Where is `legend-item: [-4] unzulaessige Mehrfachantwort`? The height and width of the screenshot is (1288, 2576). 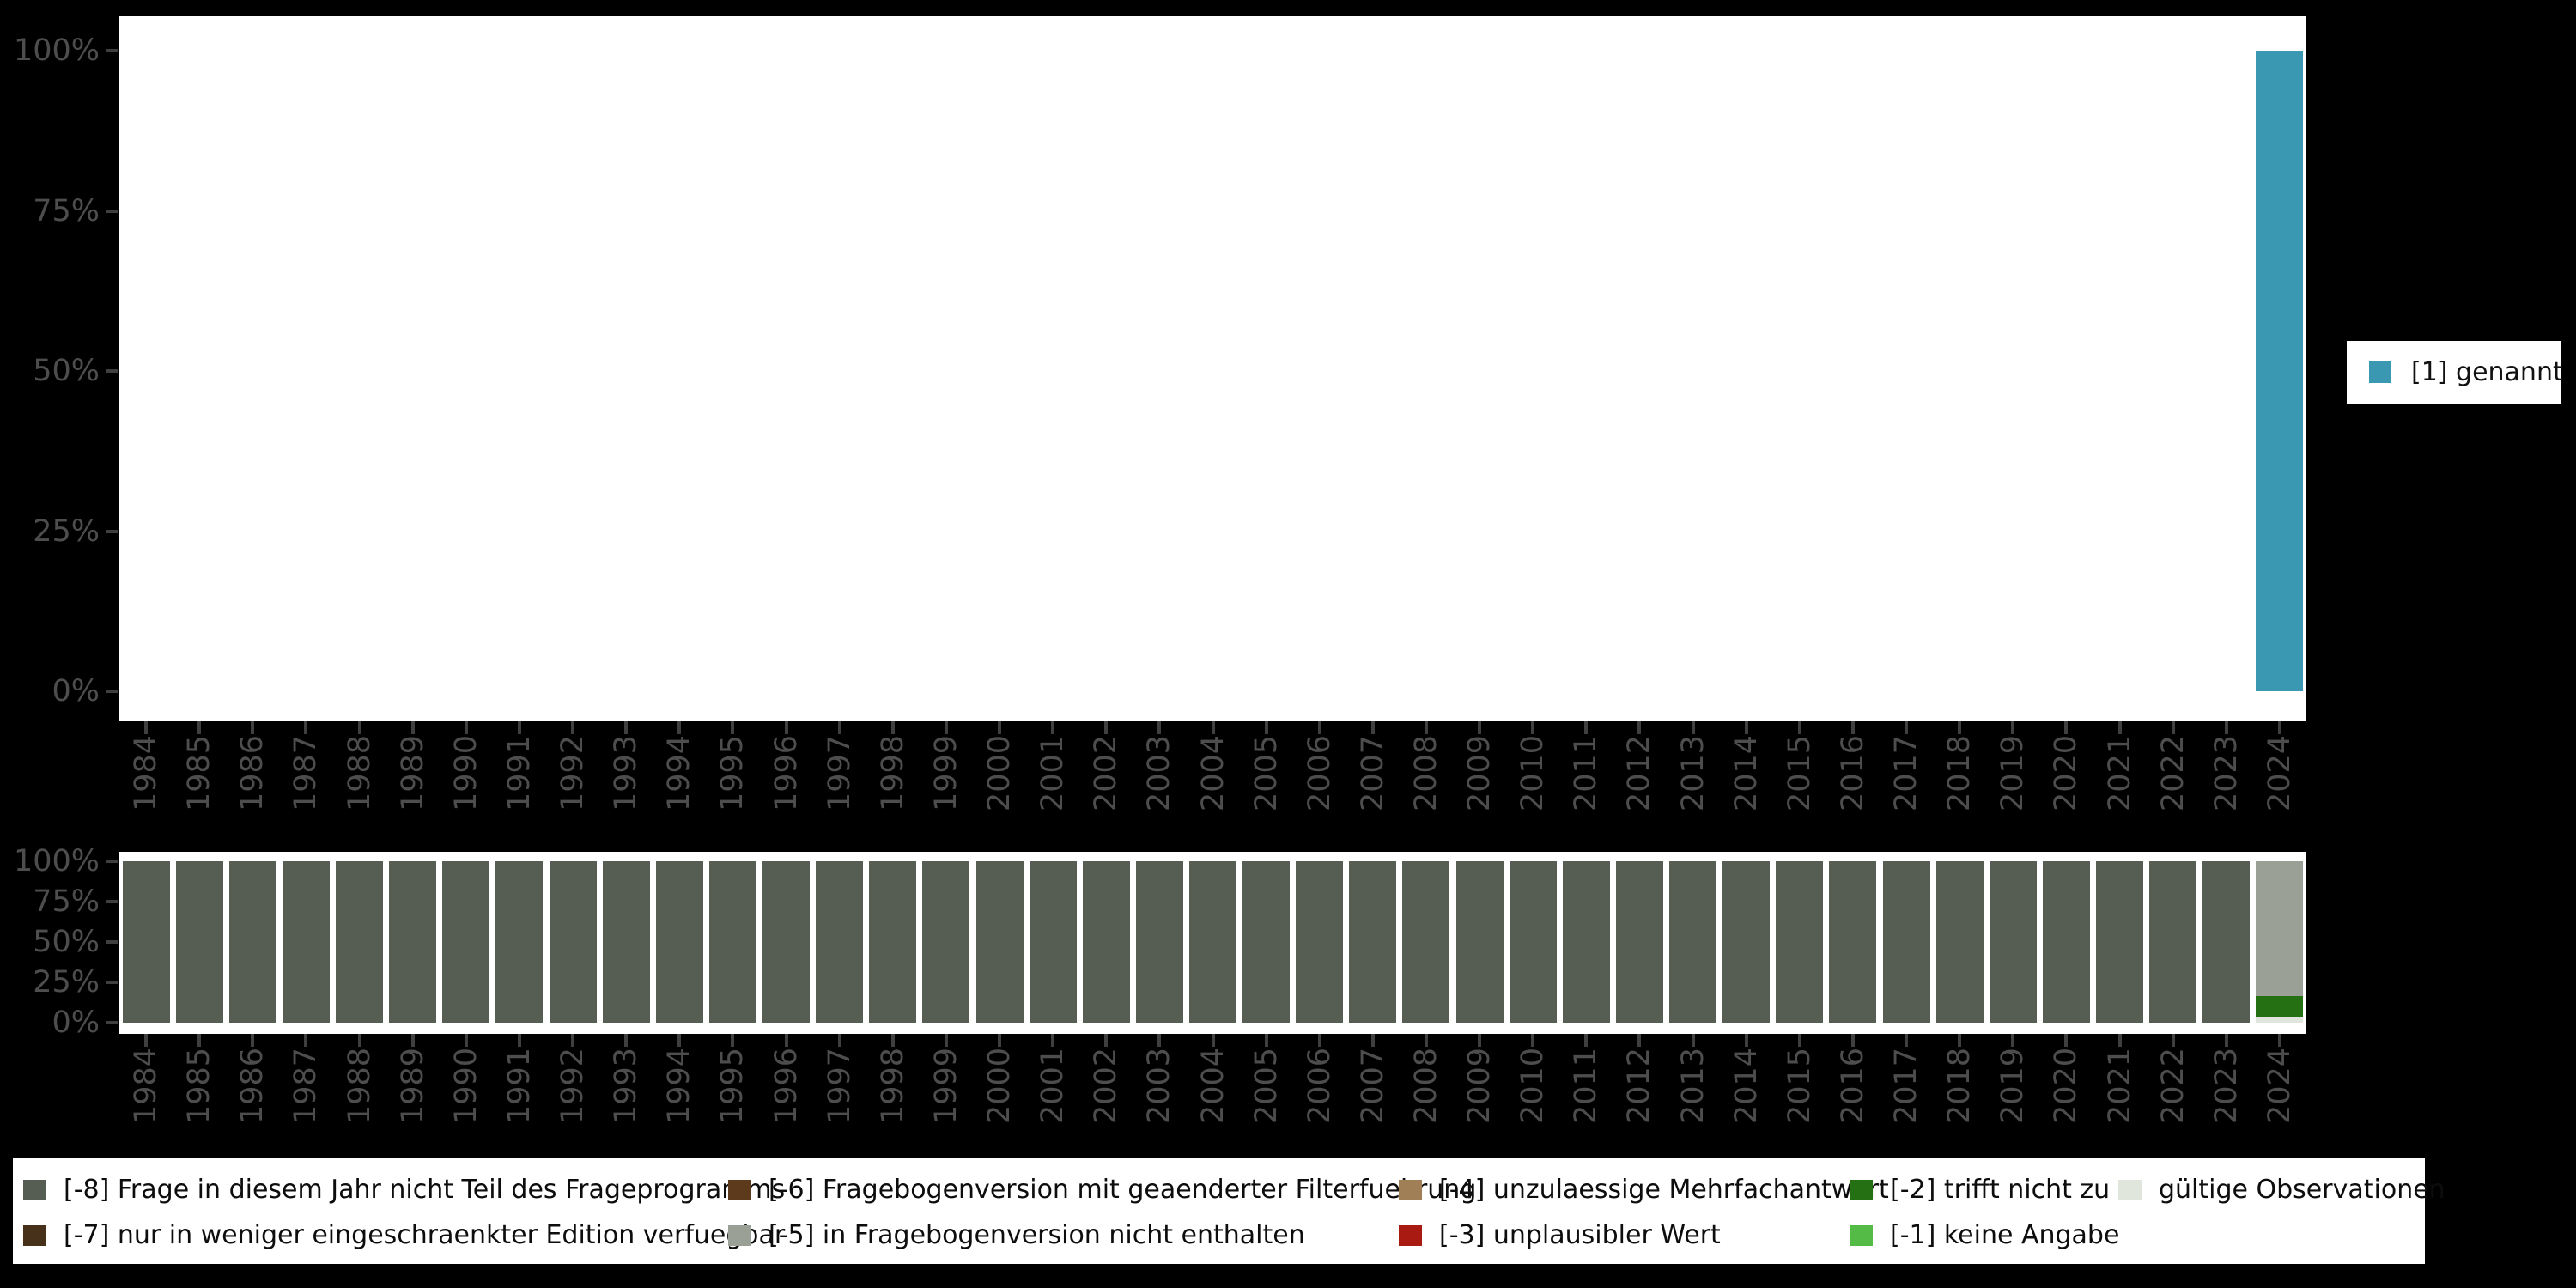
legend-item: [-4] unzulaessige Mehrfachantwort is located at coordinates (1644, 1190).